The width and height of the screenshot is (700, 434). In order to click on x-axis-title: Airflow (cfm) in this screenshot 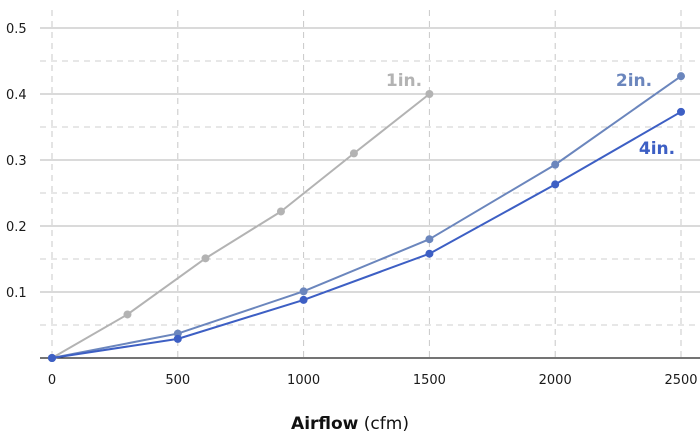, I will do `click(350, 424)`.